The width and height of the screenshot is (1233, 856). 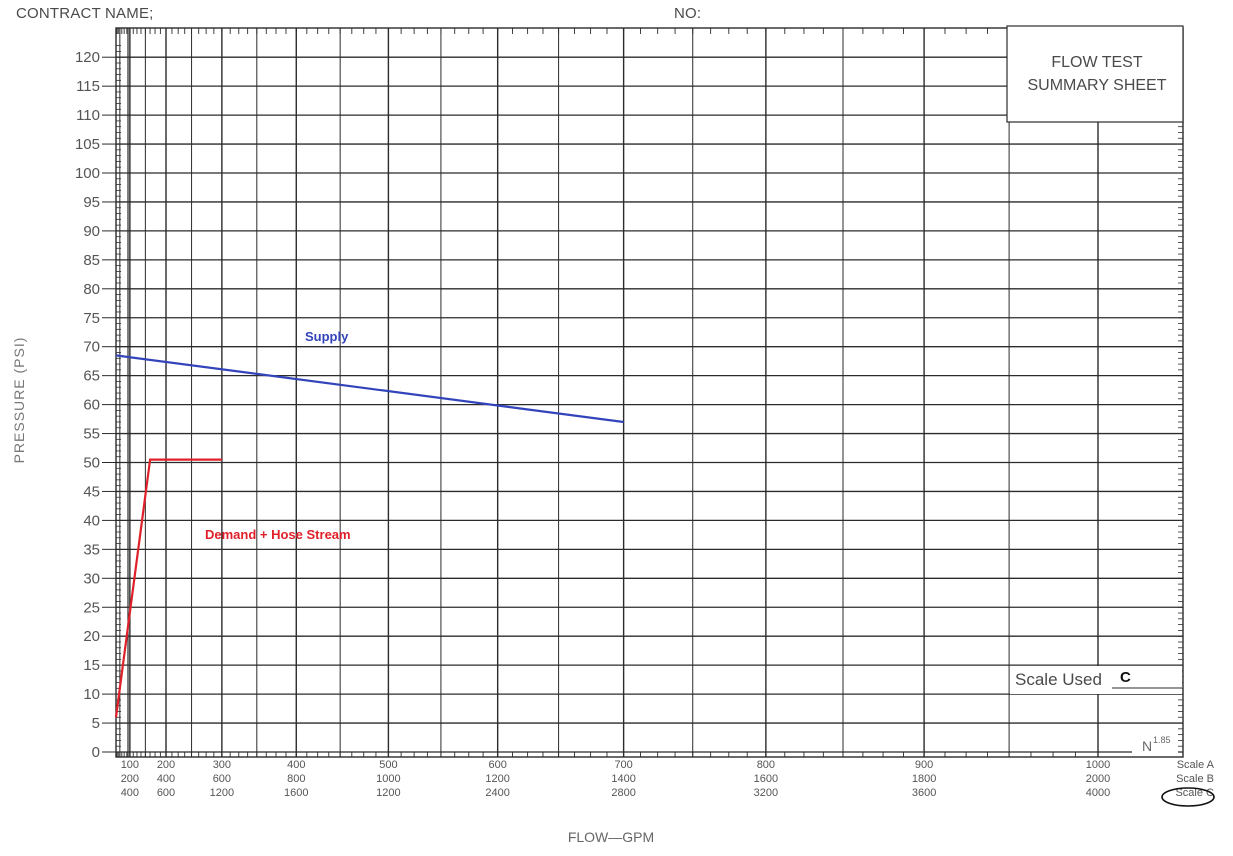 What do you see at coordinates (924, 779) in the screenshot?
I see `x-tick-label: 1800` at bounding box center [924, 779].